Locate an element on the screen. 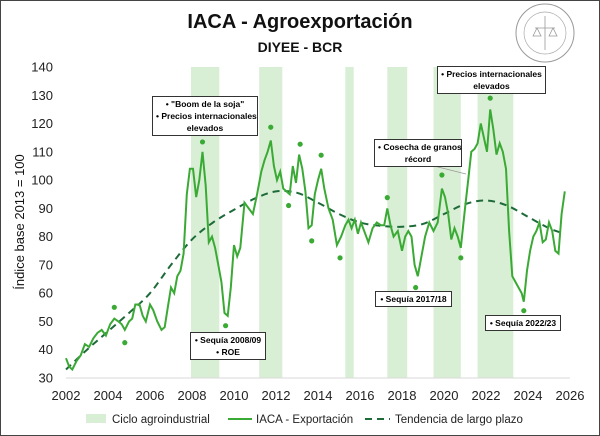 This screenshot has width=600, height=436. y-tick-label: 60 is located at coordinates (46, 293).